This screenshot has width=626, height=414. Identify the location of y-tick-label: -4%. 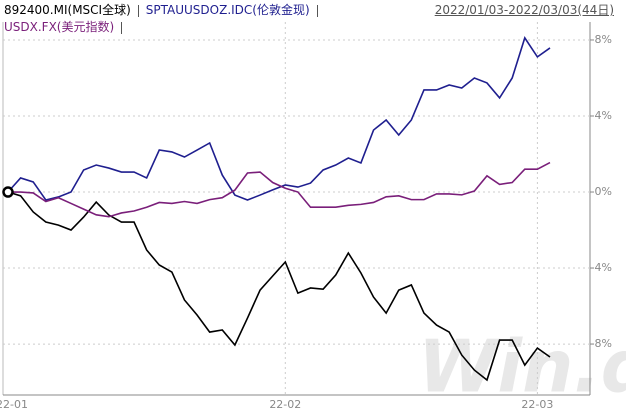
(601, 267).